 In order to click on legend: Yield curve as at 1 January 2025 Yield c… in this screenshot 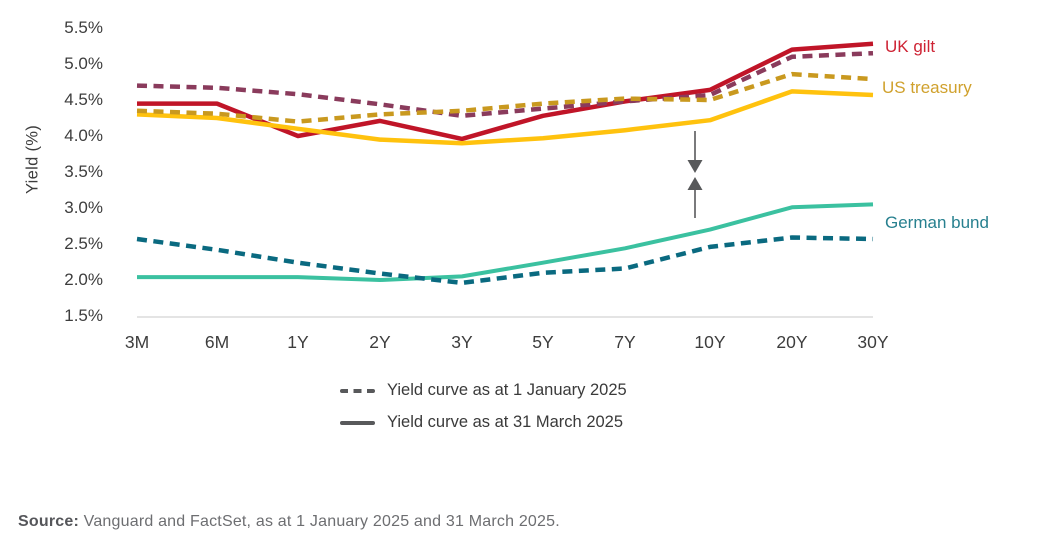, I will do `click(483, 406)`.